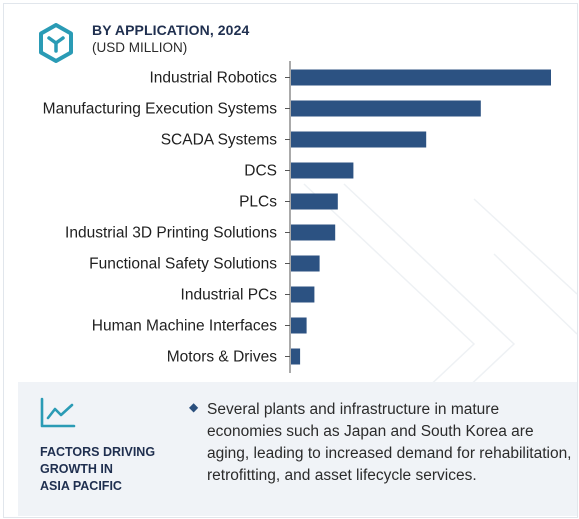  I want to click on category-label: Functional Safety Solutions, so click(183, 264).